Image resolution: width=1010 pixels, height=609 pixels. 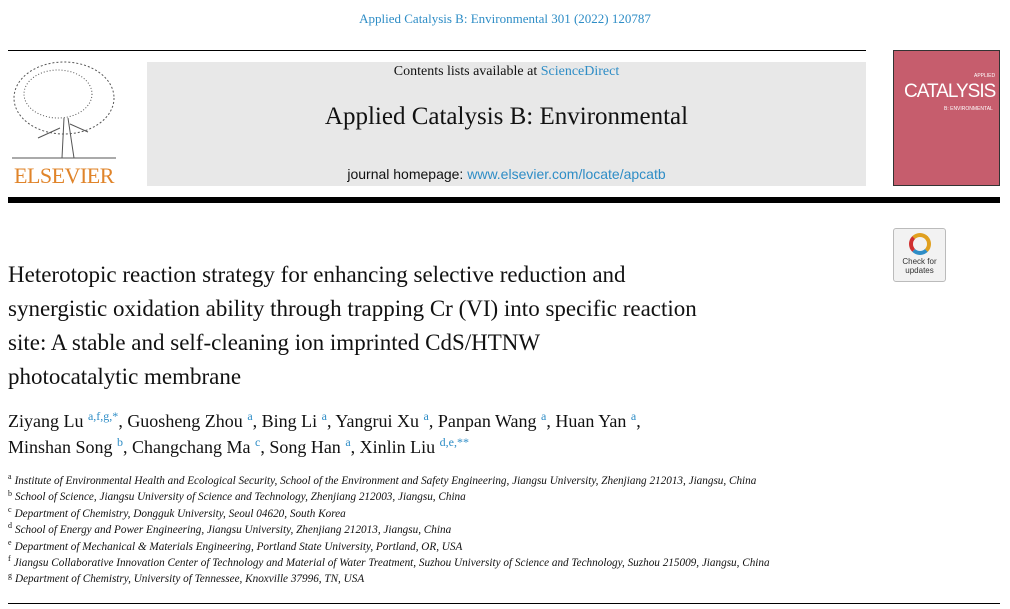 I want to click on author-name: Yangrui Xu, so click(x=377, y=421).